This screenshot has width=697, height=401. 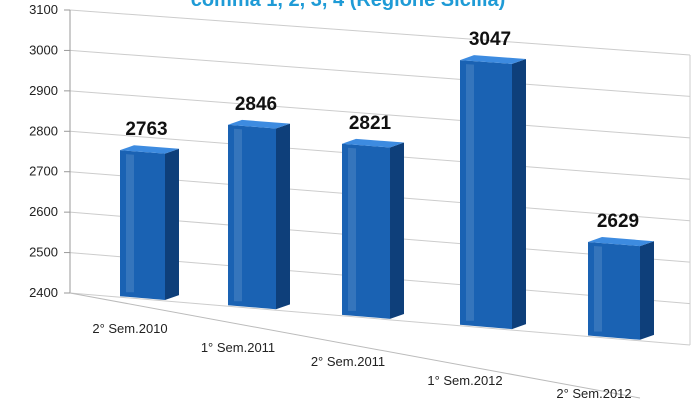 I want to click on x-category-label: 1° Sem.2011, so click(x=238, y=347).